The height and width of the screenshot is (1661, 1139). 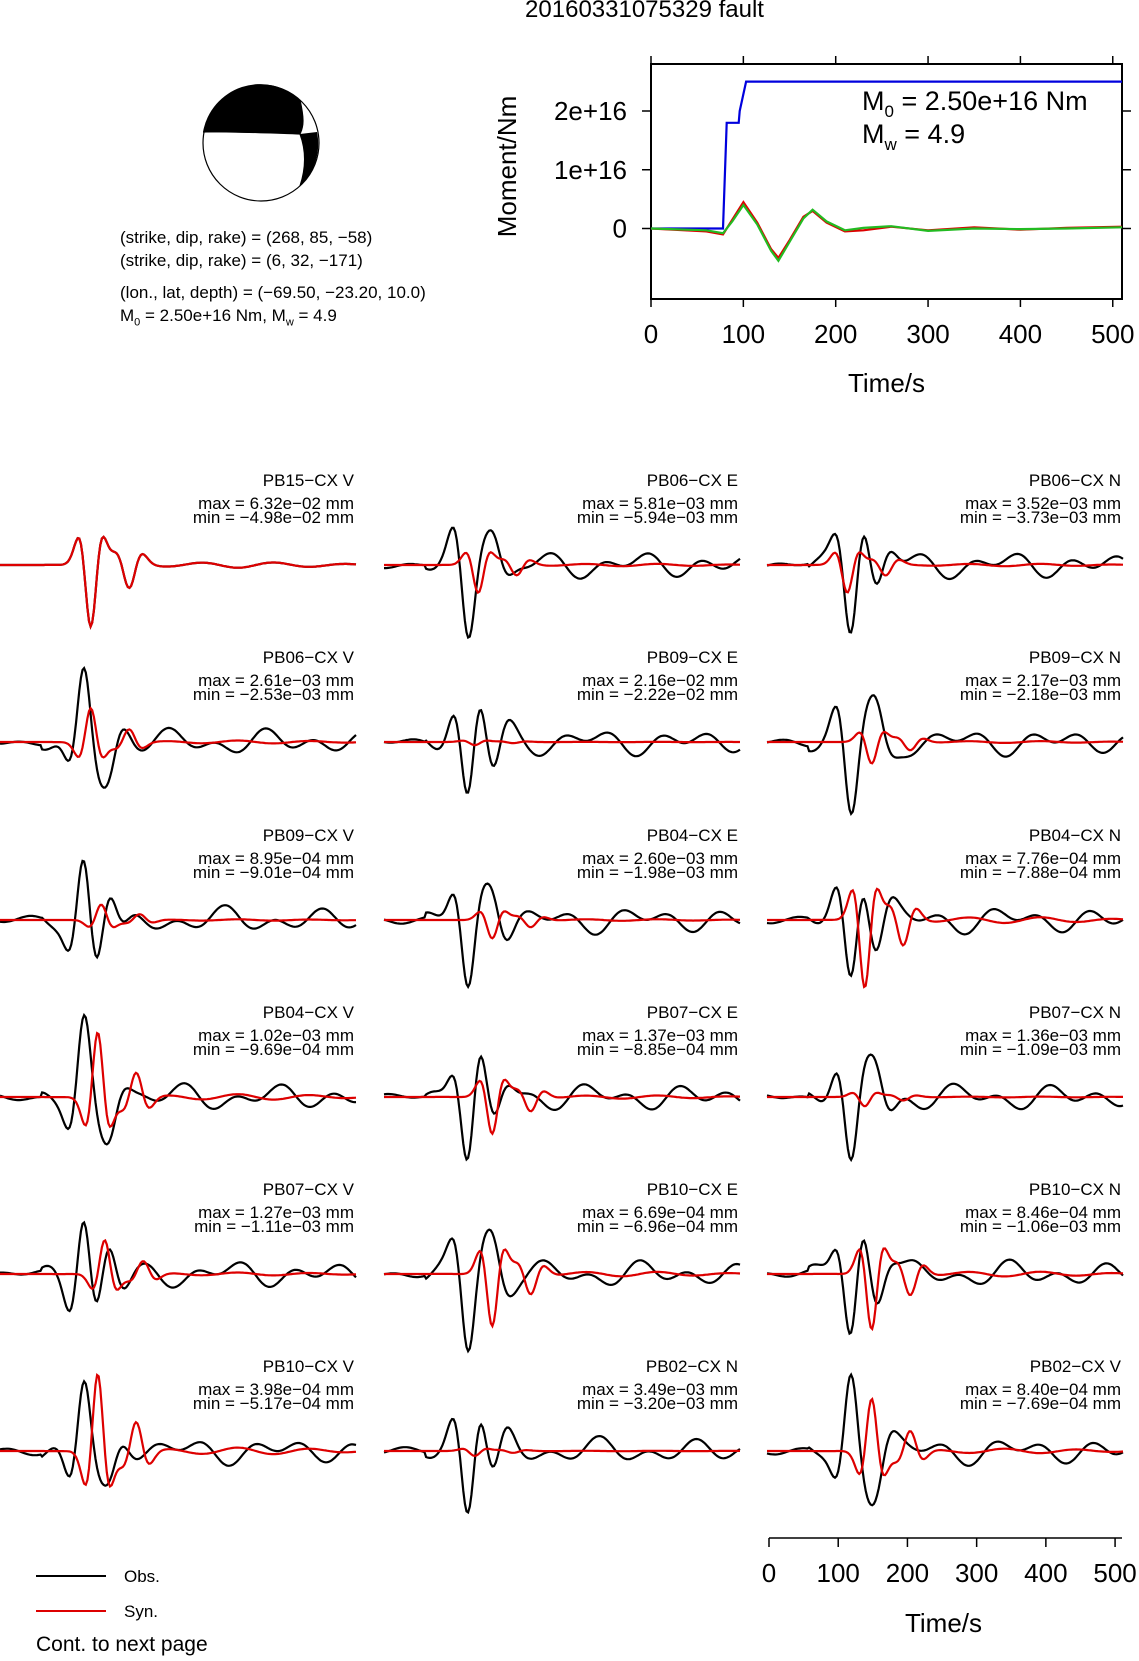 What do you see at coordinates (1040, 872) in the screenshot?
I see `trace-min: min = −7.88e−04 mm` at bounding box center [1040, 872].